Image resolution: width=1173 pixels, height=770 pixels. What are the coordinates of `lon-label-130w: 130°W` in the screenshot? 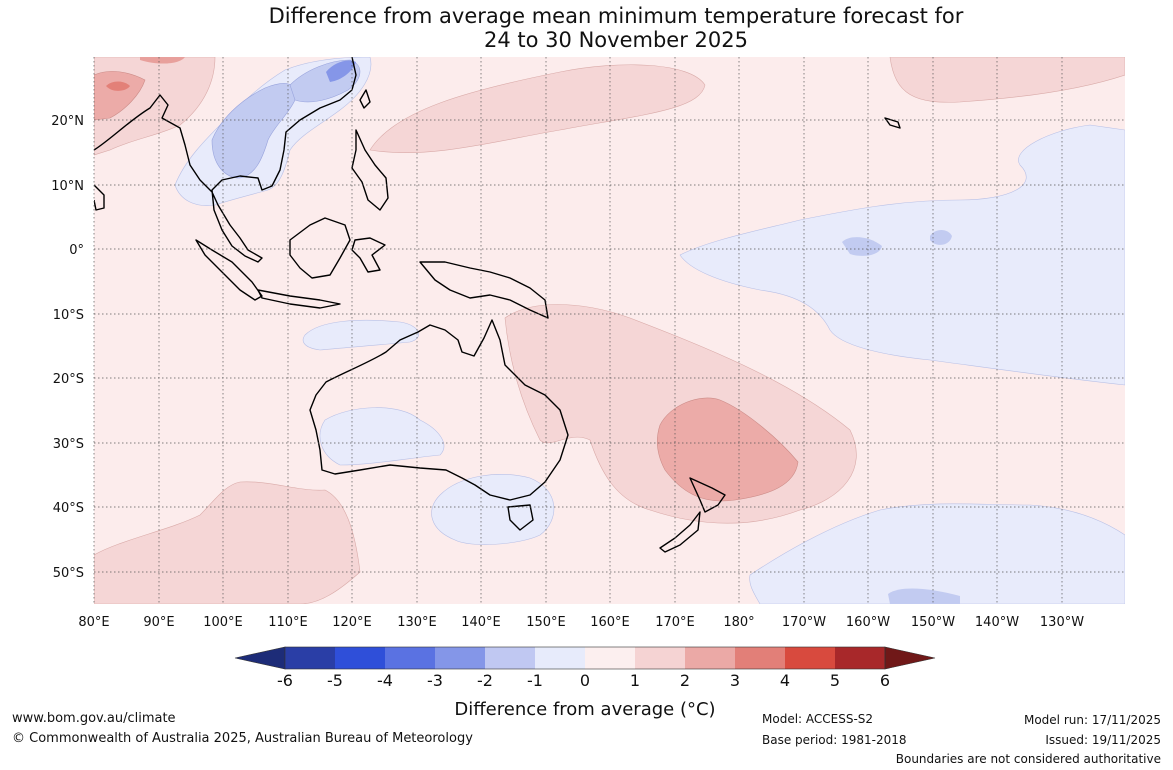 It's located at (1062, 622).